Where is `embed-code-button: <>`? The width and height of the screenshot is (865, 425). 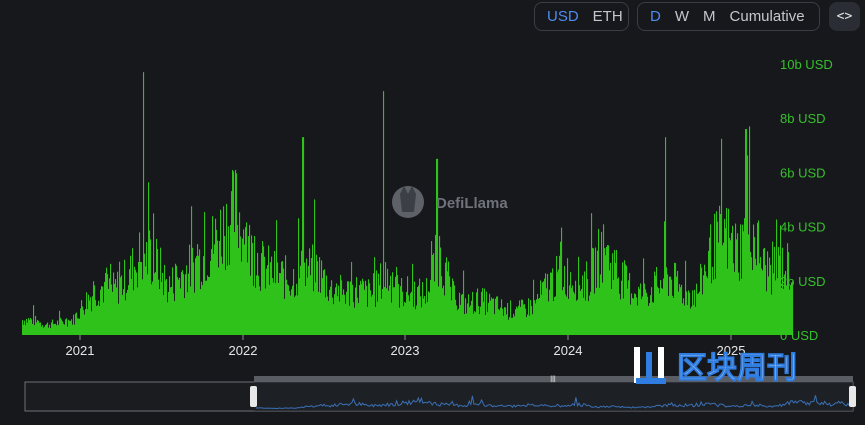 embed-code-button: <> is located at coordinates (844, 16).